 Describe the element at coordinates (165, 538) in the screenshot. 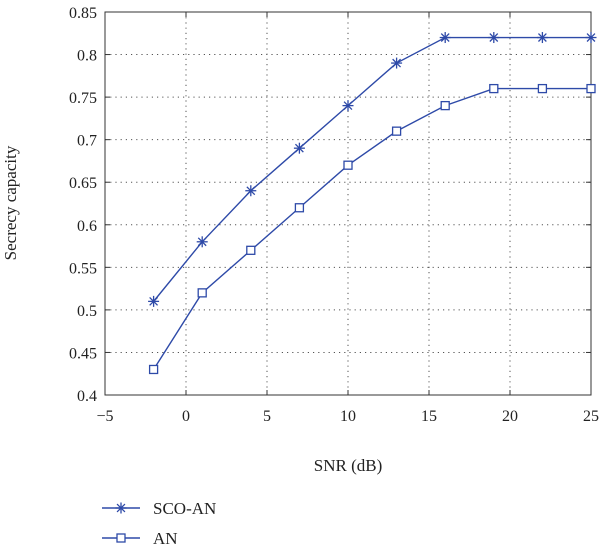

I see `legend-label-an: AN` at that location.